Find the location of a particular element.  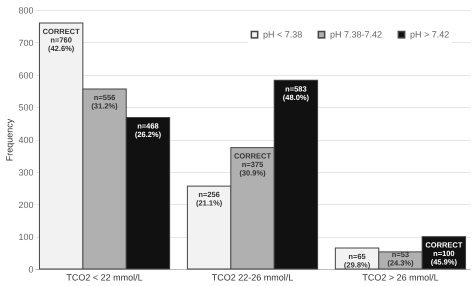

y-tick-label: 600 is located at coordinates (26, 75).